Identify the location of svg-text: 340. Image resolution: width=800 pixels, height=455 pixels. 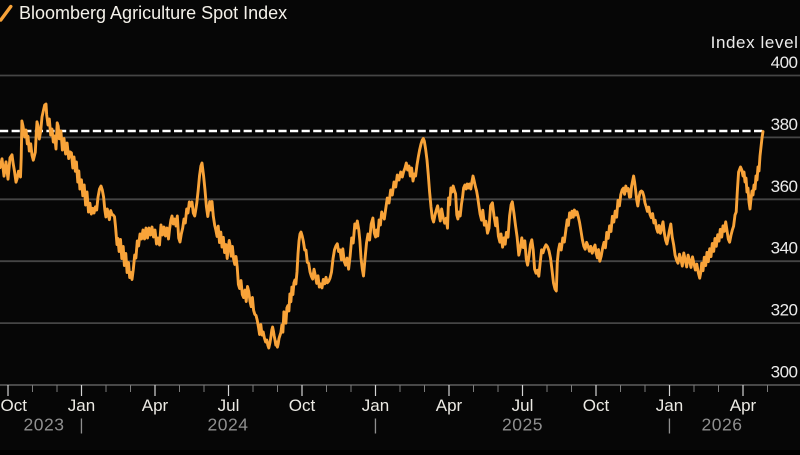
(784, 248).